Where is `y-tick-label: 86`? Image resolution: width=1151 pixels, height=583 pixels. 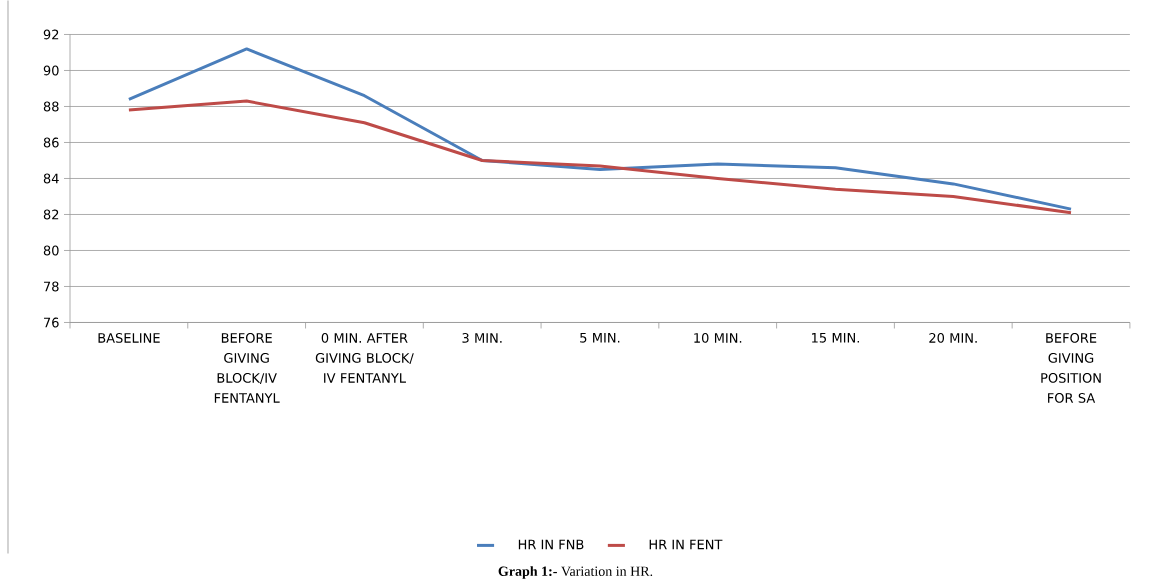 y-tick-label: 86 is located at coordinates (51, 142).